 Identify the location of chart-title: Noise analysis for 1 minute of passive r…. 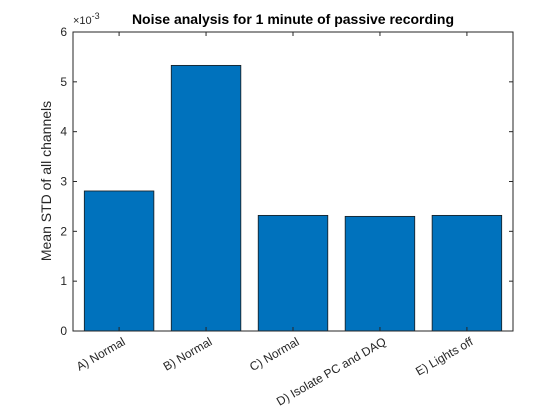
(293, 19).